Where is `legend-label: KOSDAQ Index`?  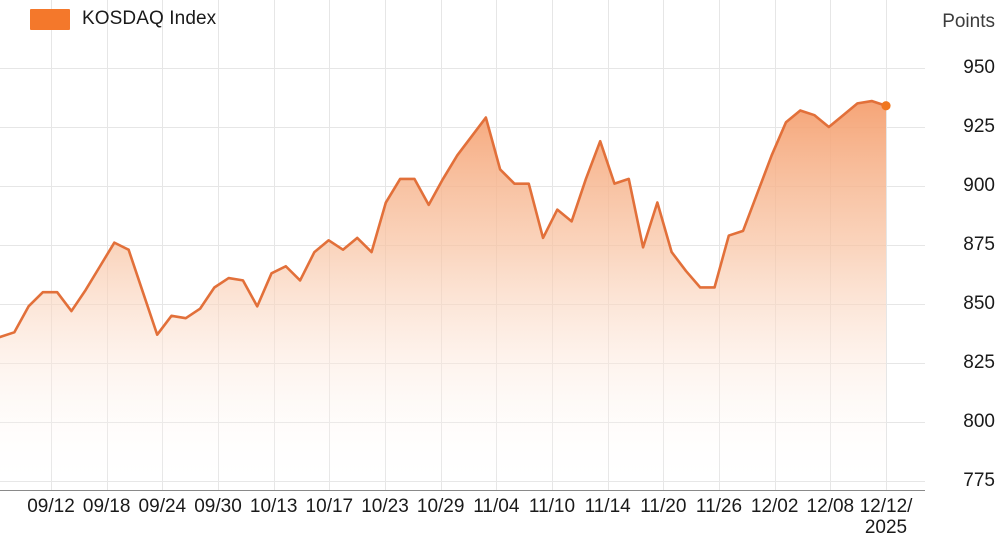 legend-label: KOSDAQ Index is located at coordinates (149, 18).